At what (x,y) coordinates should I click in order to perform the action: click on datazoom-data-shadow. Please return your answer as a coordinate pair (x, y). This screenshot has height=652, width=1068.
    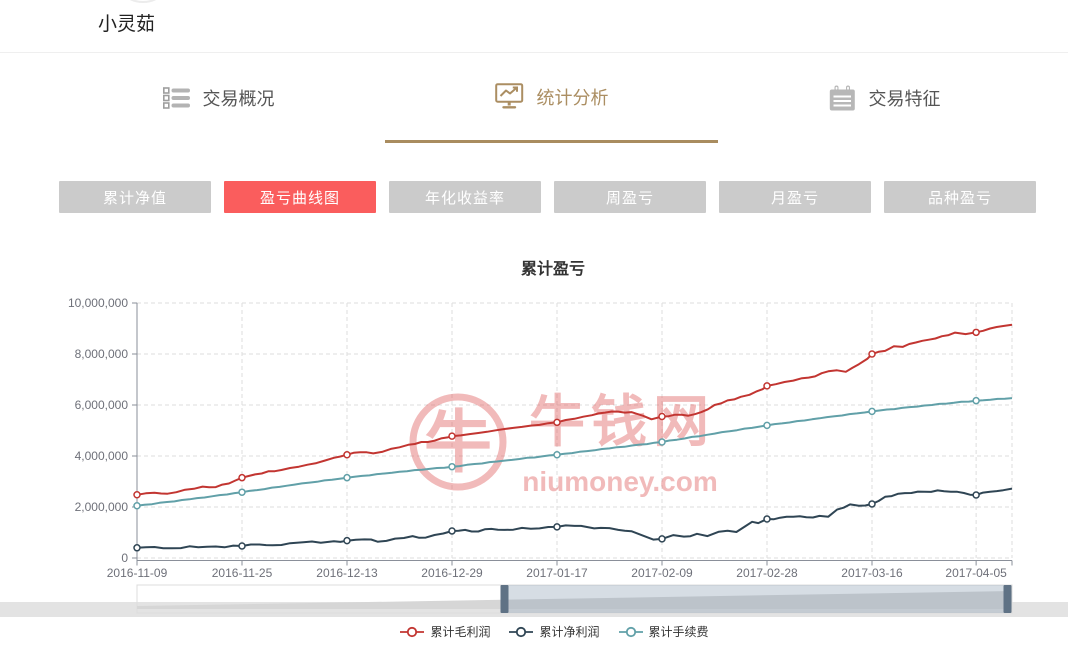
    Looking at the image, I should click on (574, 600).